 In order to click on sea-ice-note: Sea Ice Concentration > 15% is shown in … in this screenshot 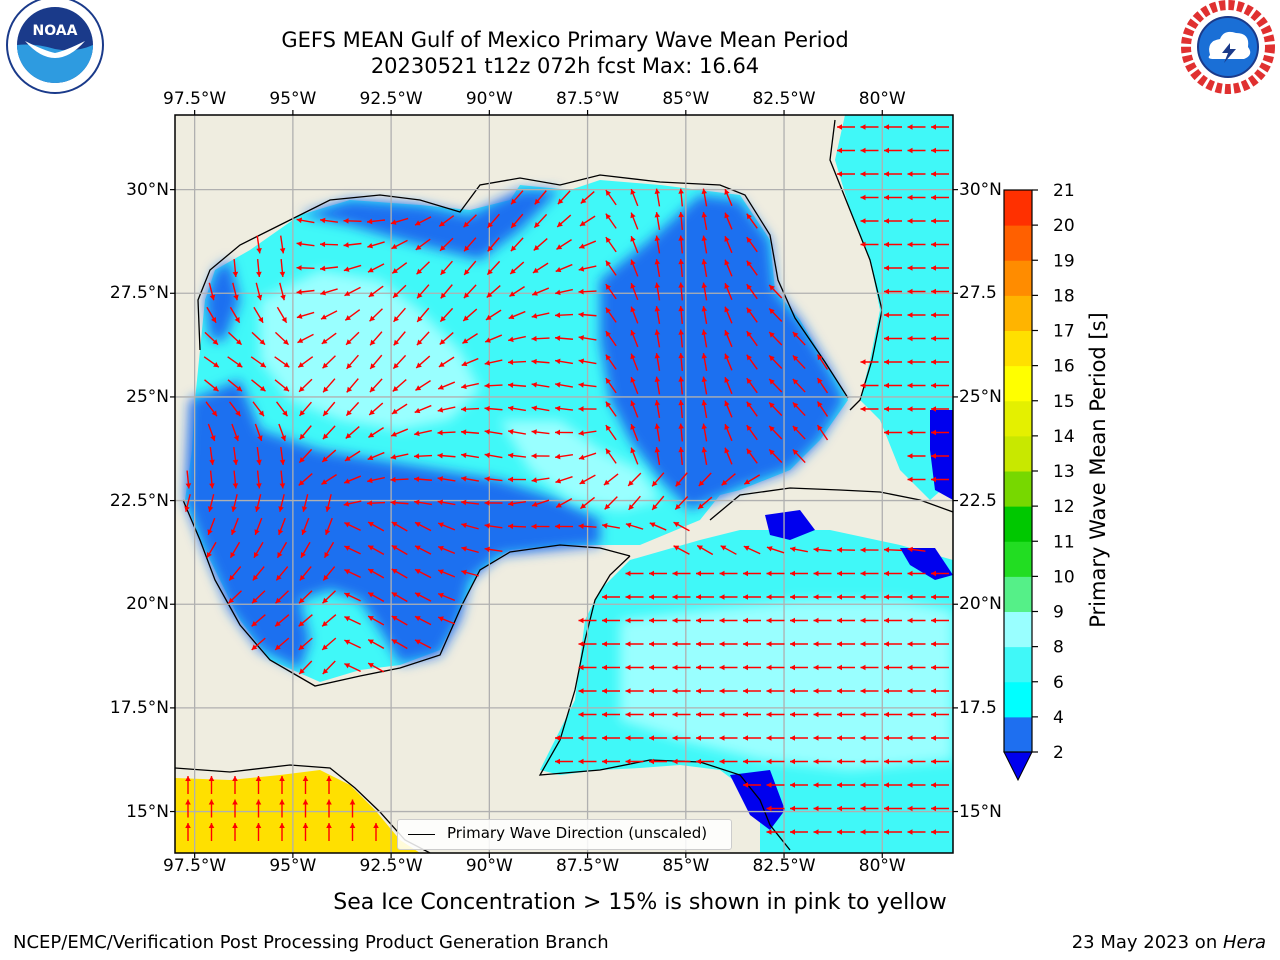, I will do `click(640, 902)`.